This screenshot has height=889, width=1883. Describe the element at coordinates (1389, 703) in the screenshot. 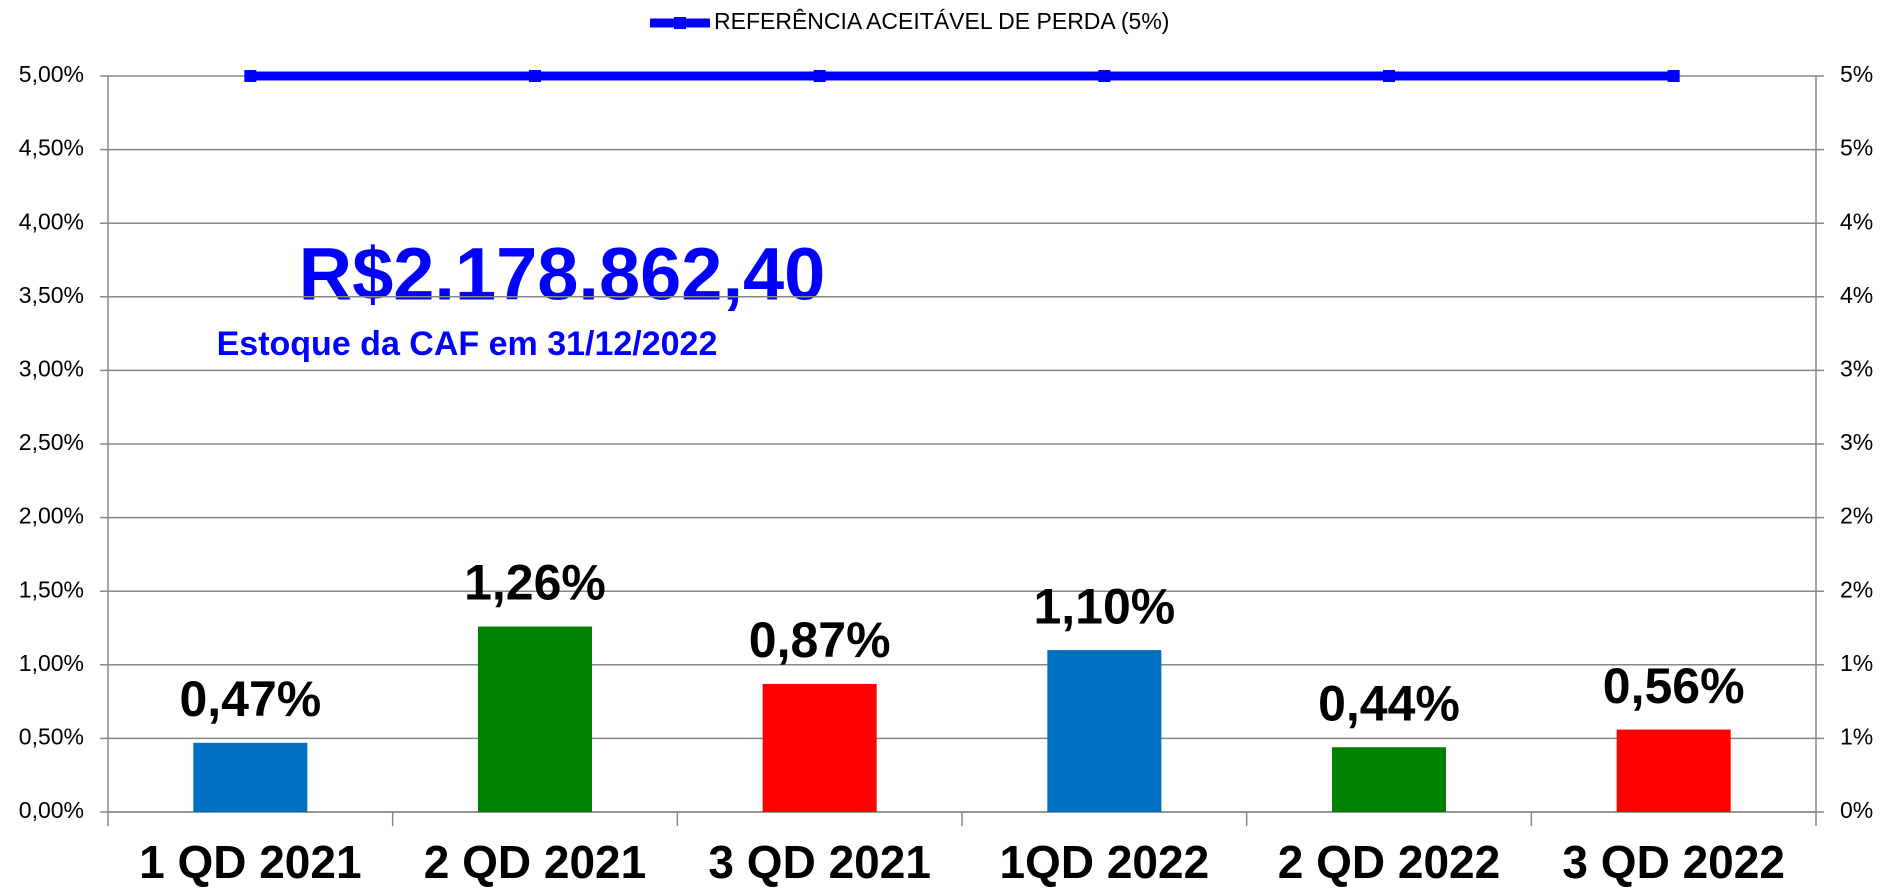

I see `value-label: 0,44%` at that location.